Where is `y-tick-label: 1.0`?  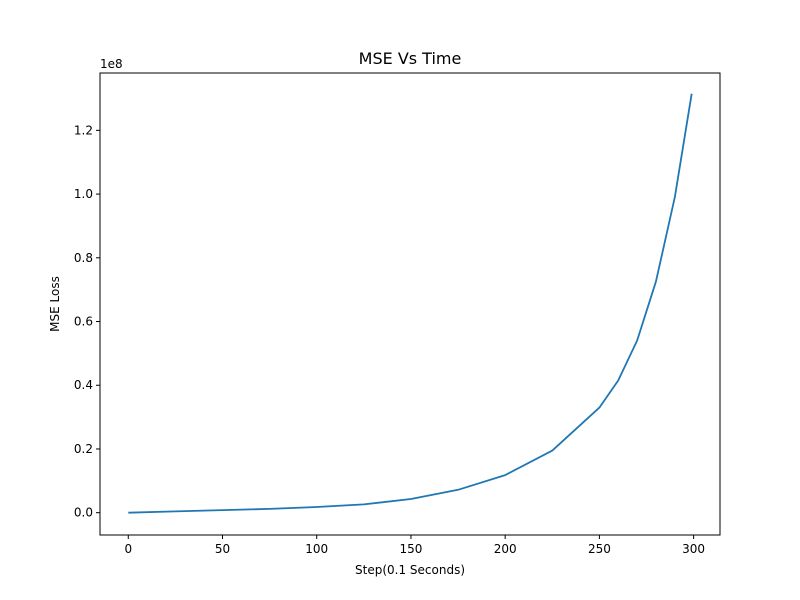 y-tick-label: 1.0 is located at coordinates (83, 194).